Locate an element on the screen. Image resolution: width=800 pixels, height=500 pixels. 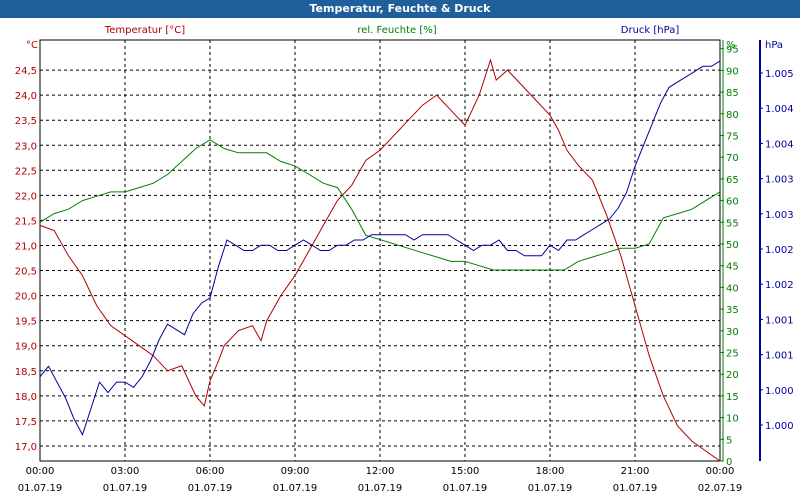
x-tick-label-time: 21:00 is located at coordinates (635, 471).